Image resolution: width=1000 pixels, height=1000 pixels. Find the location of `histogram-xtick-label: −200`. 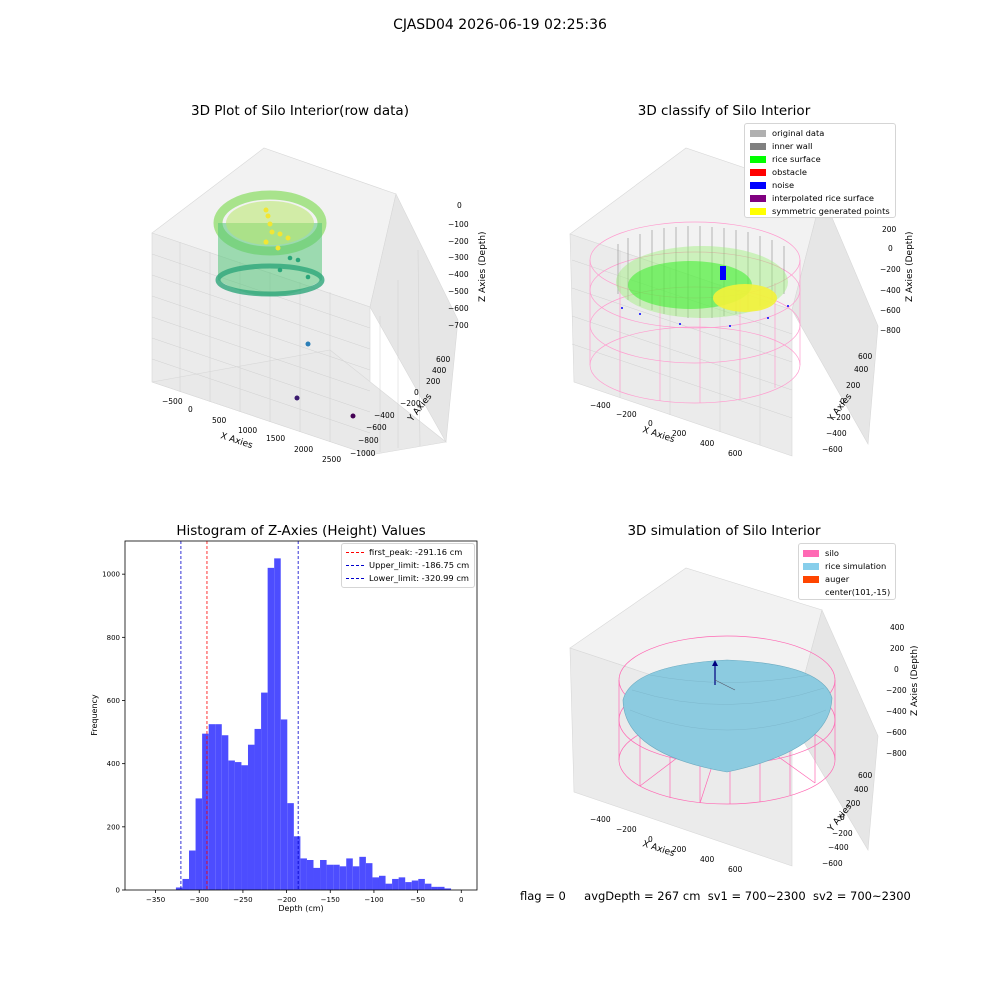

histogram-xtick-label: −200 is located at coordinates (286, 900).